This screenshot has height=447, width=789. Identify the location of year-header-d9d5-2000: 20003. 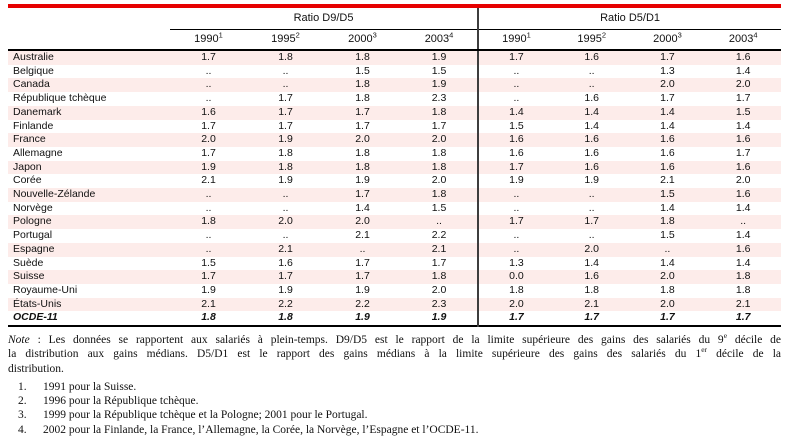
(362, 40).